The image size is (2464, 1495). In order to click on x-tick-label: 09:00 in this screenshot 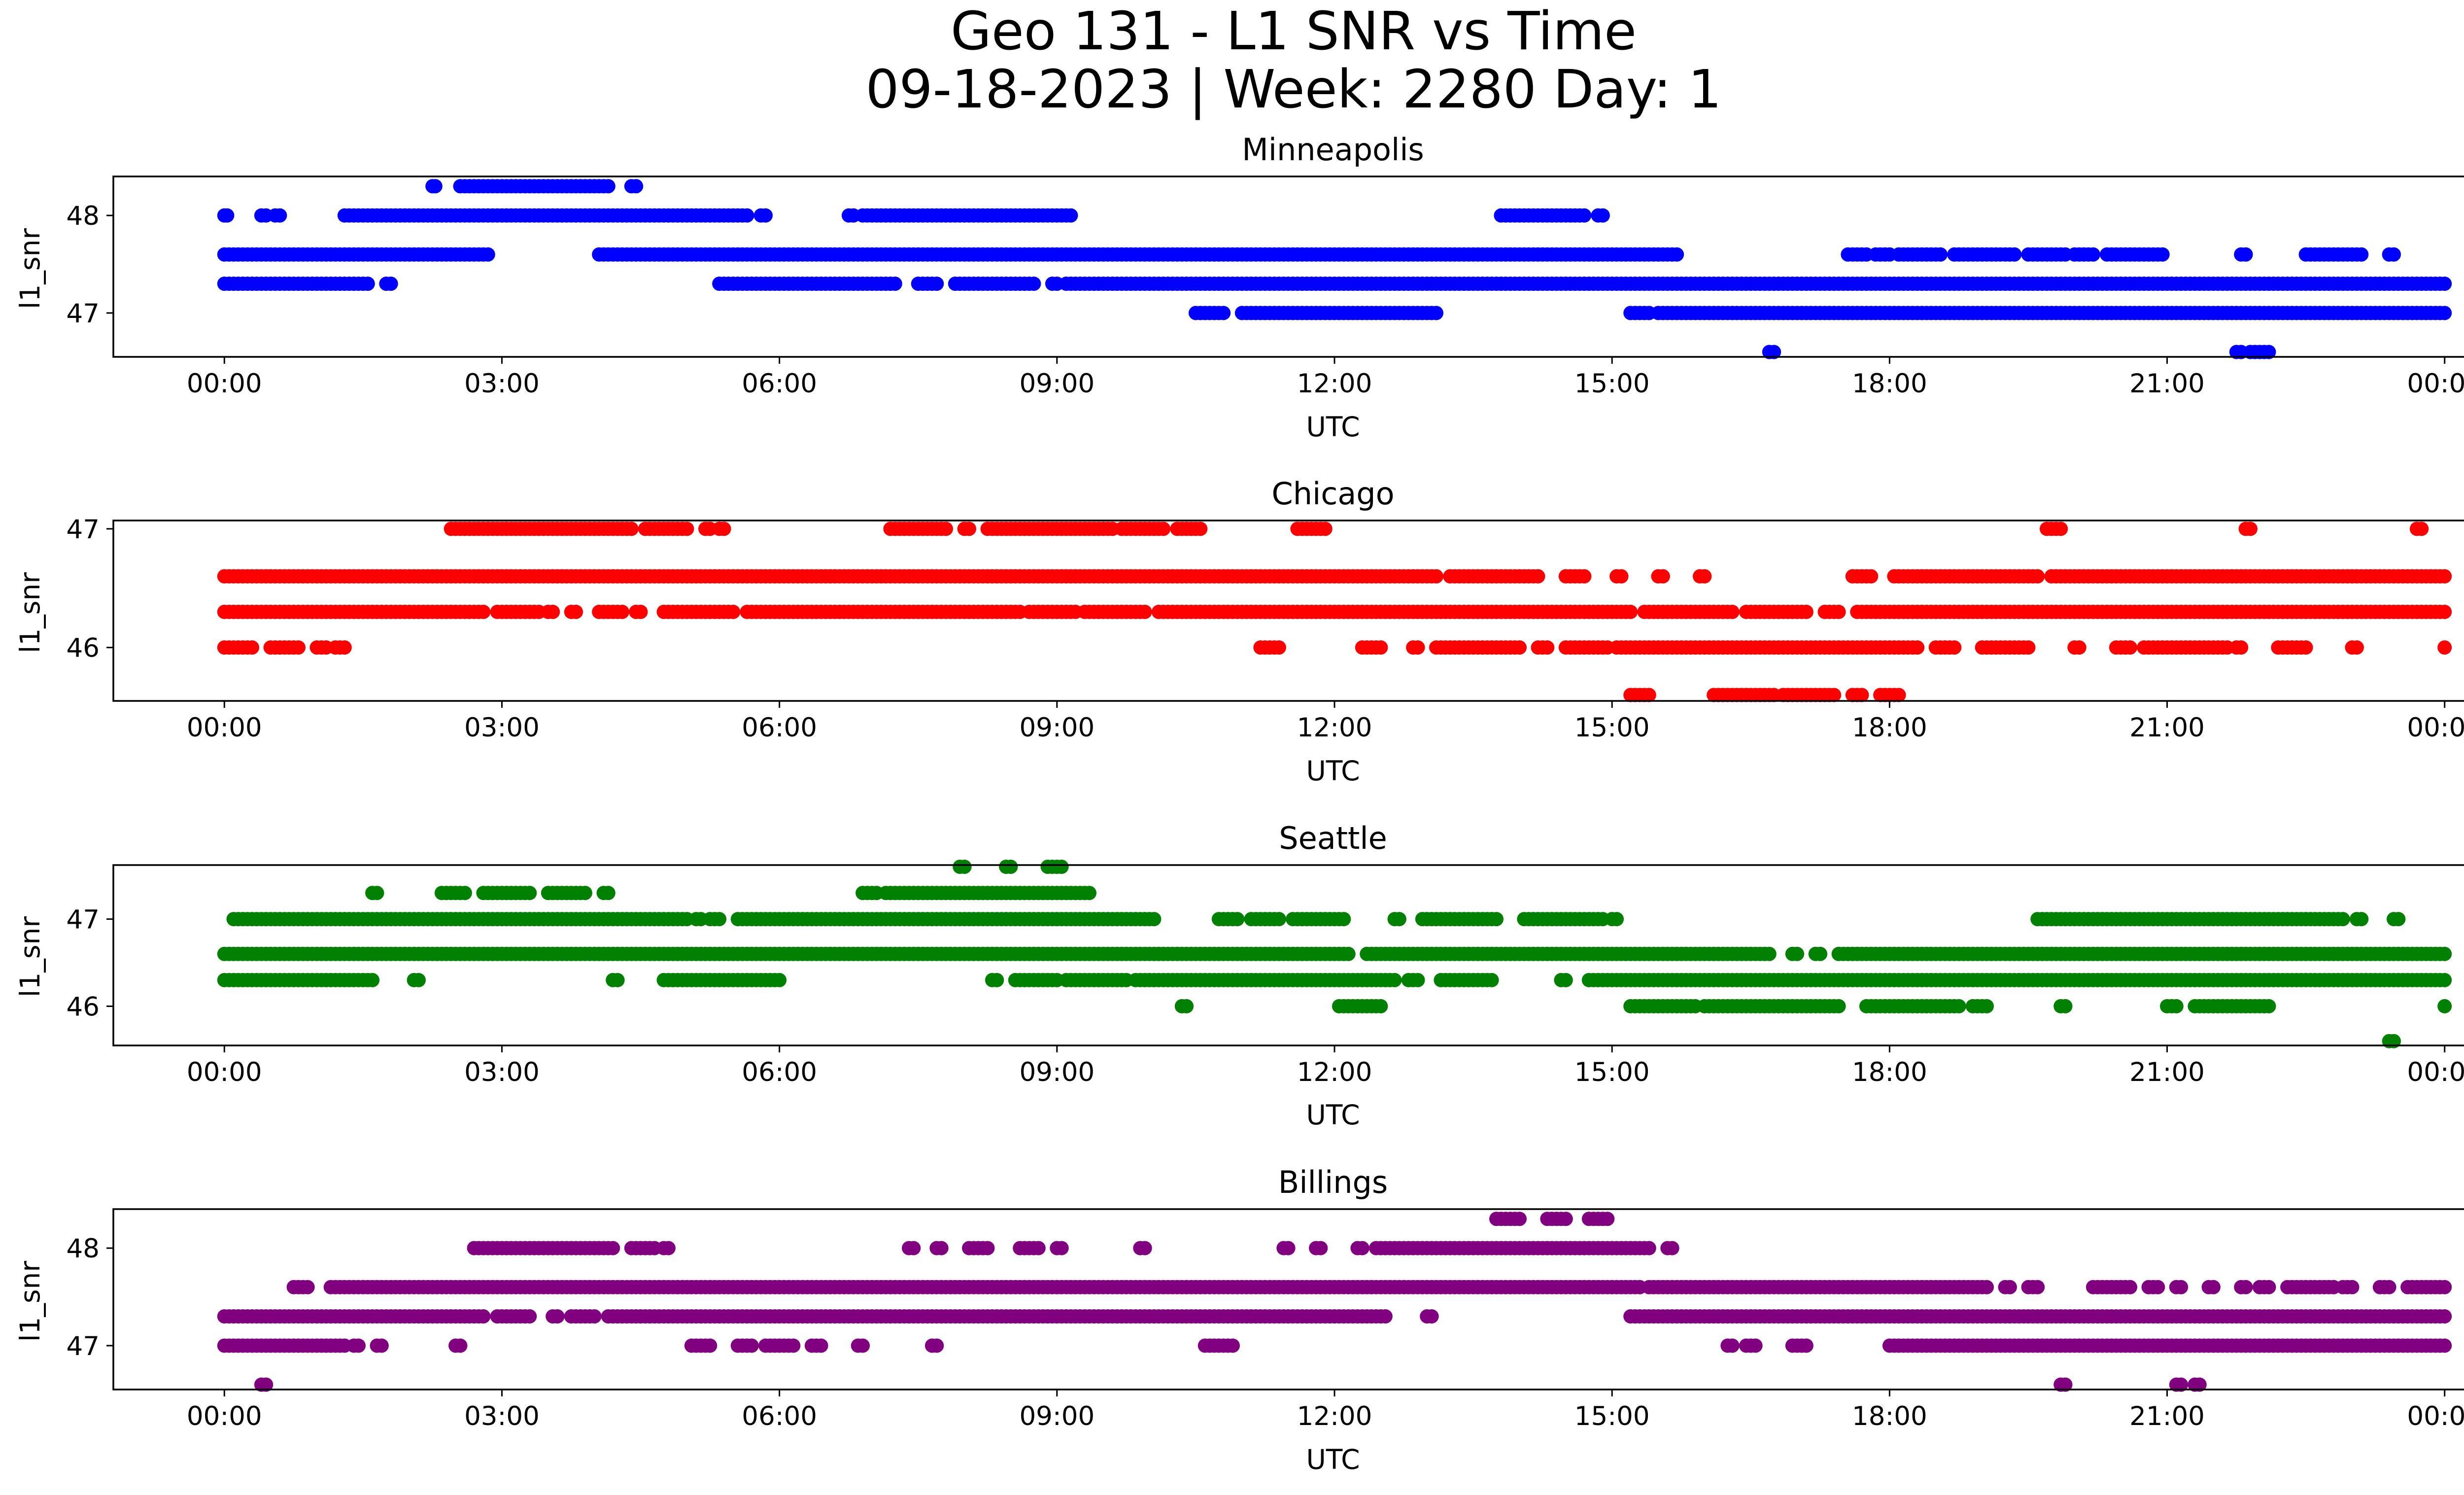, I will do `click(1057, 1072)`.